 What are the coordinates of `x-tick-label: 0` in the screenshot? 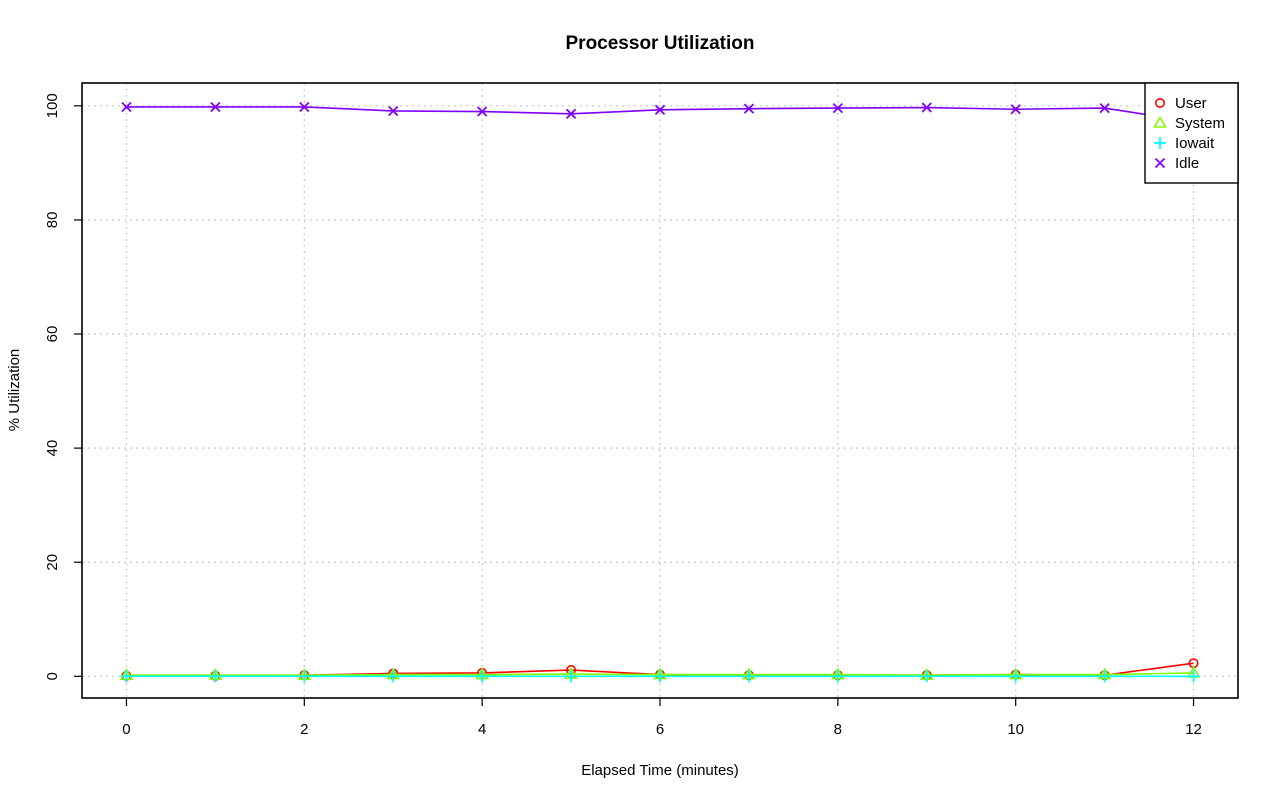 It's located at (126, 729).